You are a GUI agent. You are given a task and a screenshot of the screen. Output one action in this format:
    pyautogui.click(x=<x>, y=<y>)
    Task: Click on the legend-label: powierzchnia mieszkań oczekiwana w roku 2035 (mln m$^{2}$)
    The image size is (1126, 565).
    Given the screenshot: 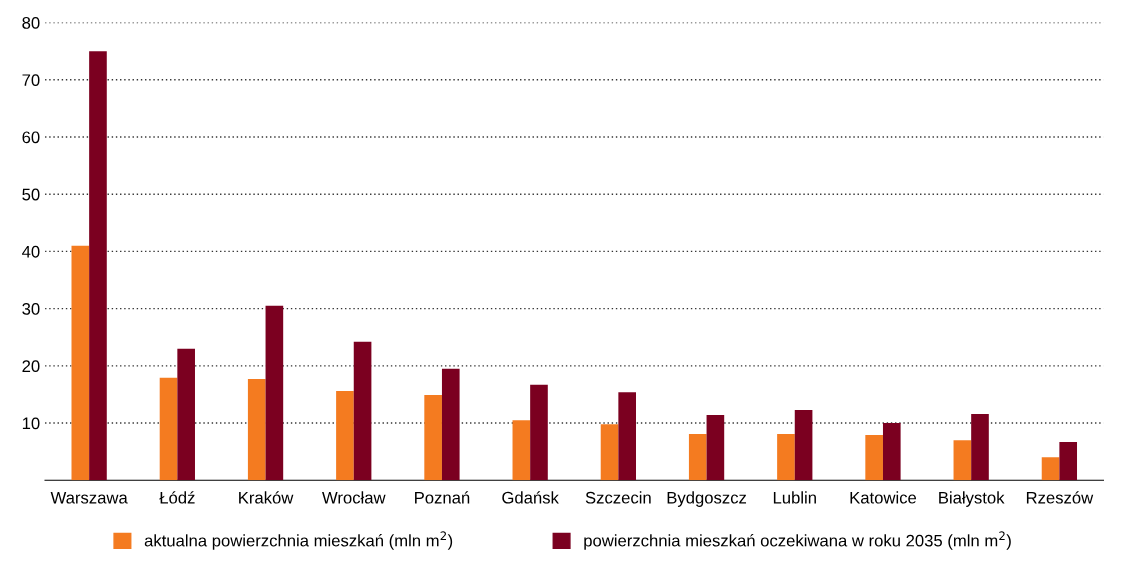 What is the action you would take?
    pyautogui.click(x=797, y=540)
    